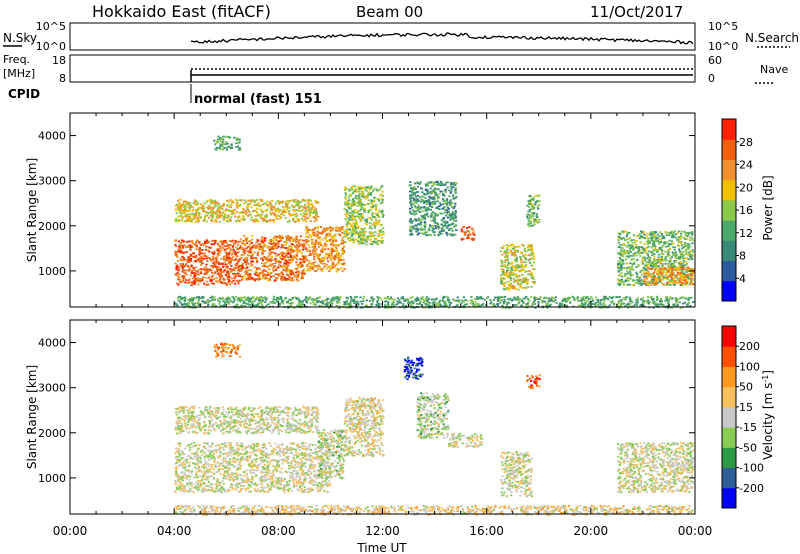 The image size is (800, 554). What do you see at coordinates (389, 12) in the screenshot?
I see `beam-label: Beam 00` at bounding box center [389, 12].